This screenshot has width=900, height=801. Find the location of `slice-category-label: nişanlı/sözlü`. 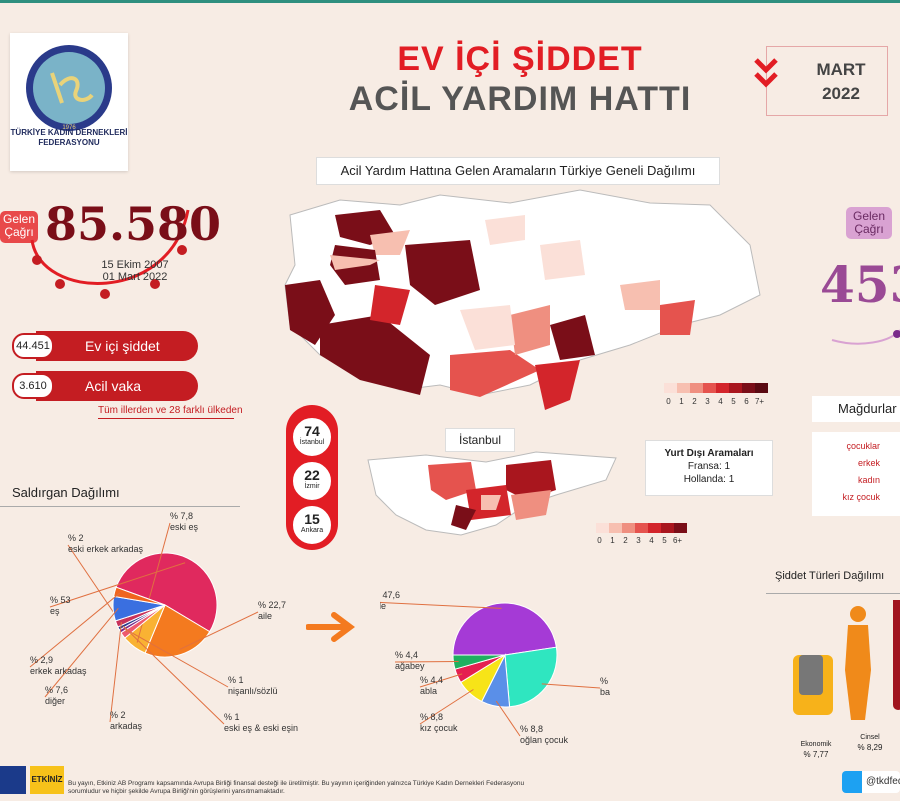

slice-category-label: nişanlı/sözlü is located at coordinates (253, 691).